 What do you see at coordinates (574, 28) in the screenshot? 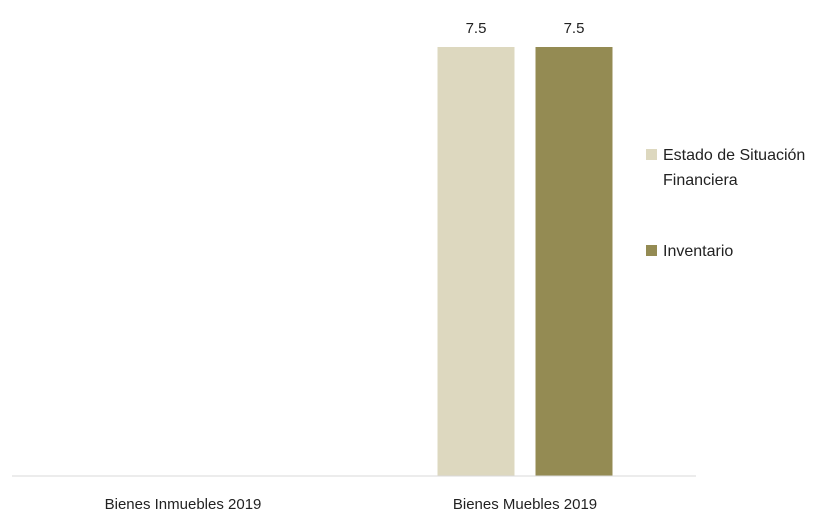
I see `data-label-inventario-1: 7.5` at bounding box center [574, 28].